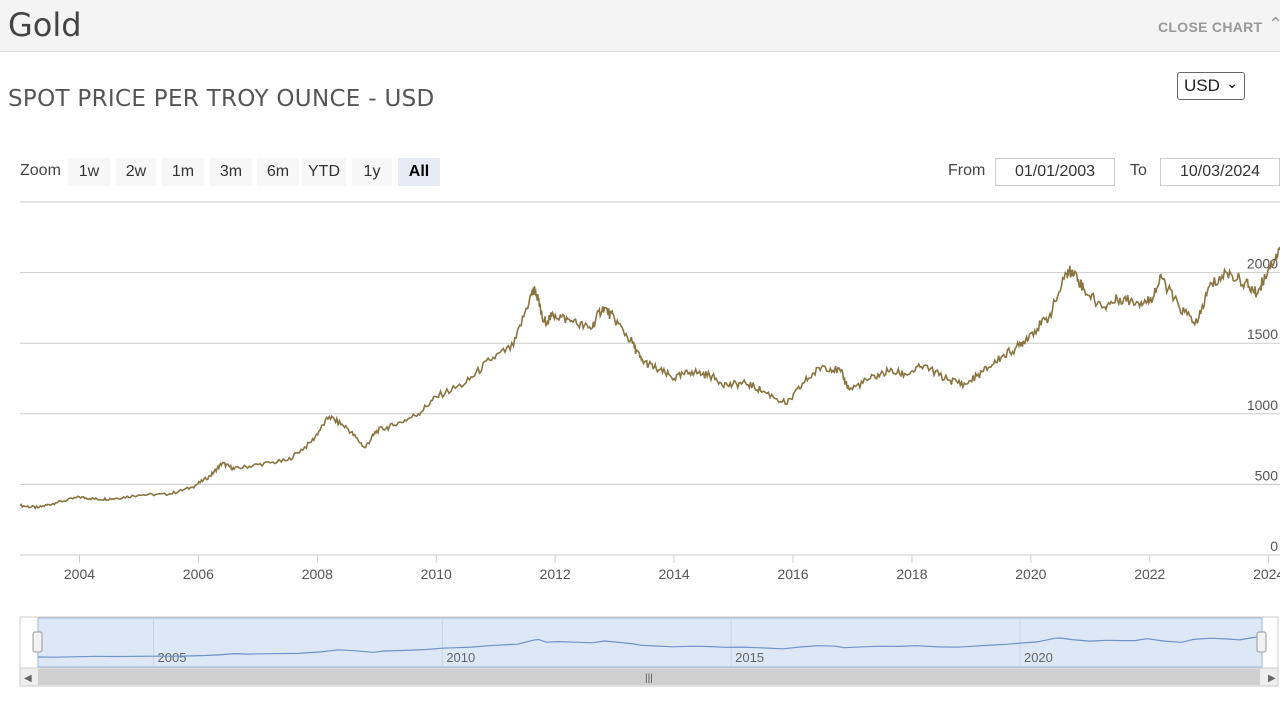  I want to click on y-tick-label: 500, so click(1267, 475).